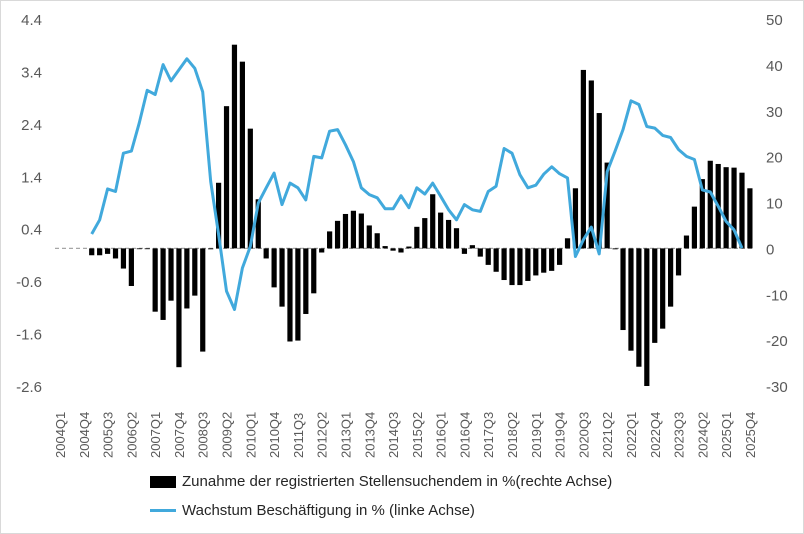 The height and width of the screenshot is (534, 804). I want to click on legend-bar-swatch, so click(163, 481).